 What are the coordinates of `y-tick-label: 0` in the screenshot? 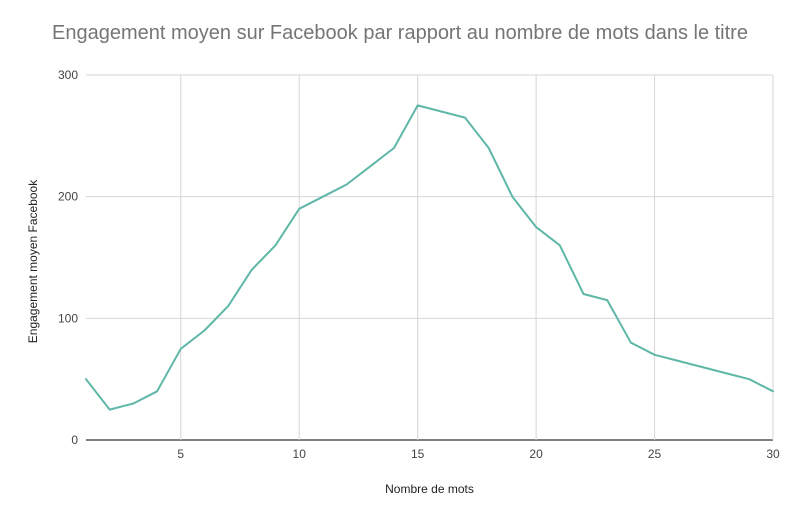 It's located at (74, 440).